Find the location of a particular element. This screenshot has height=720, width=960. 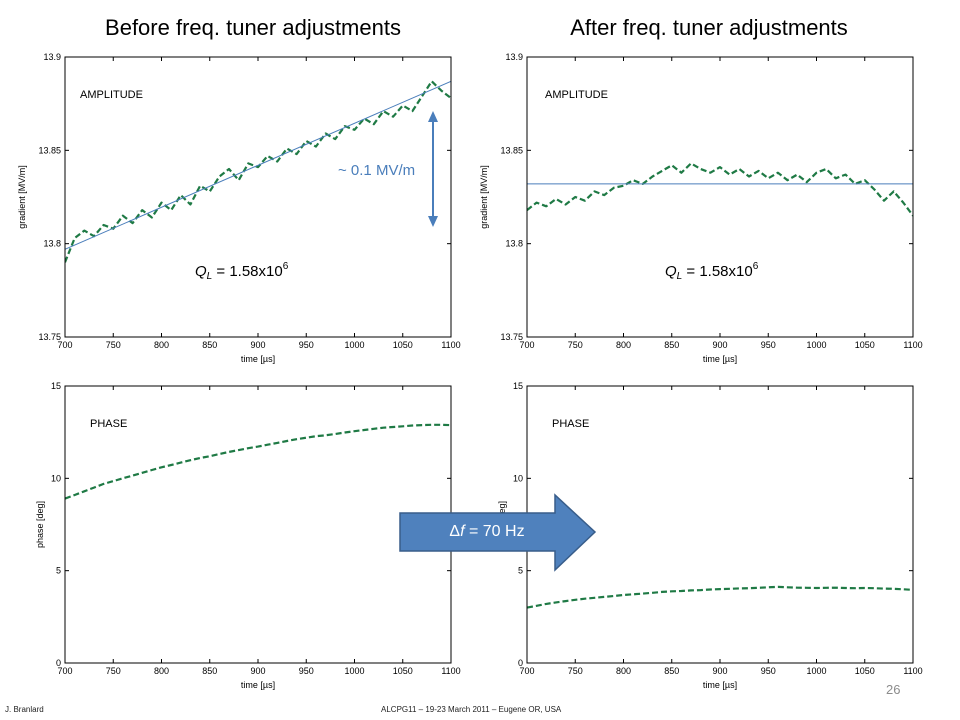

span-arrow-head-down is located at coordinates (433, 221).